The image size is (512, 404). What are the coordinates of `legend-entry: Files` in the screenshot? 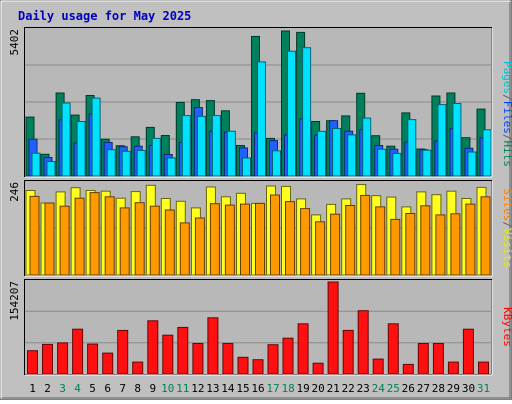 It's located at (506, 117).